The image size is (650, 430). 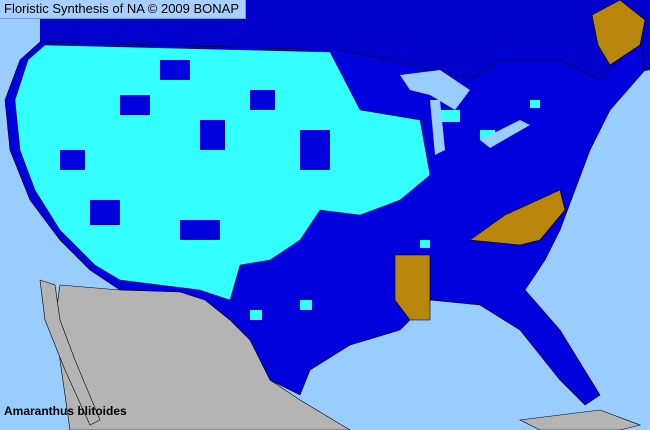 I want to click on baja-california, so click(x=70, y=352).